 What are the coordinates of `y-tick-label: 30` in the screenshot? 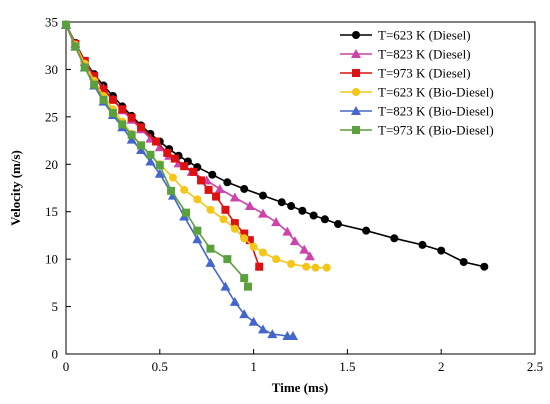 It's located at (51, 69).